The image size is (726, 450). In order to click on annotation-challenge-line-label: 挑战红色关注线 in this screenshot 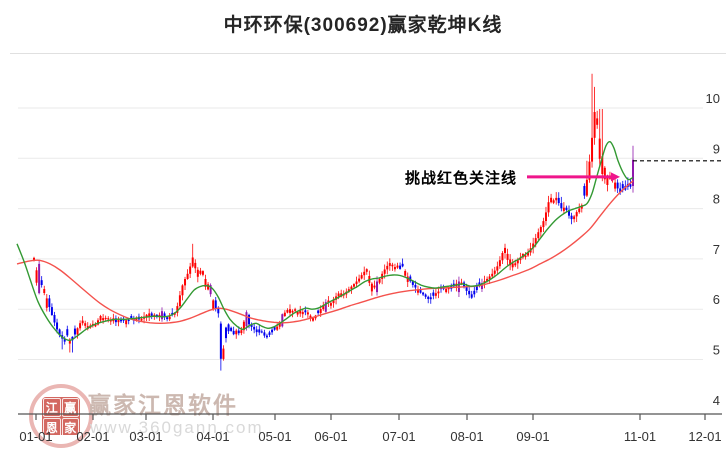, I will do `click(461, 178)`.